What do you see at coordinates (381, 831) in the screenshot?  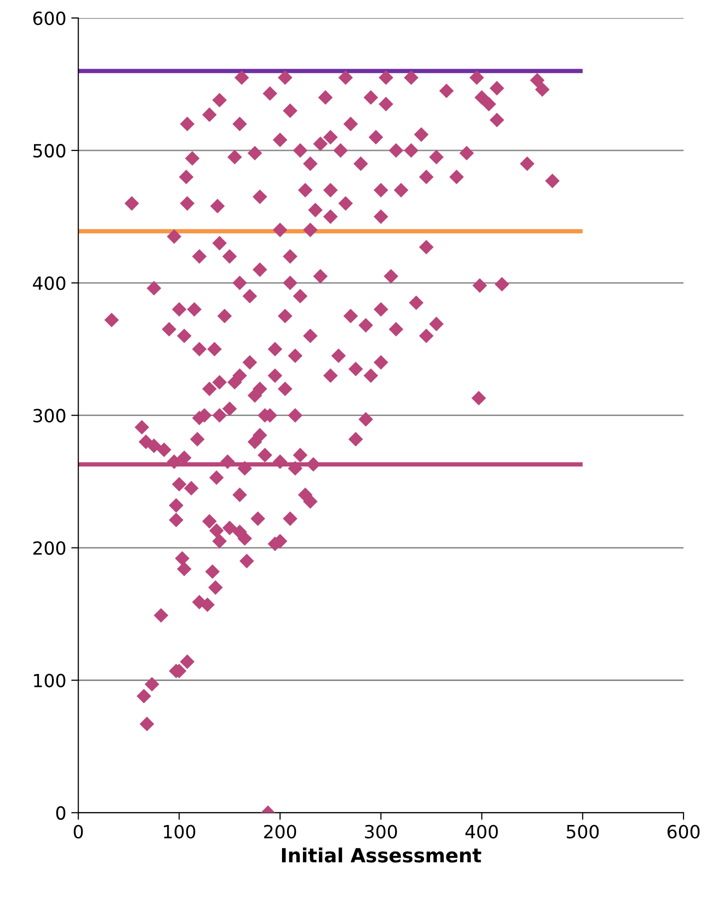 I see `x-tick-label: 300` at bounding box center [381, 831].